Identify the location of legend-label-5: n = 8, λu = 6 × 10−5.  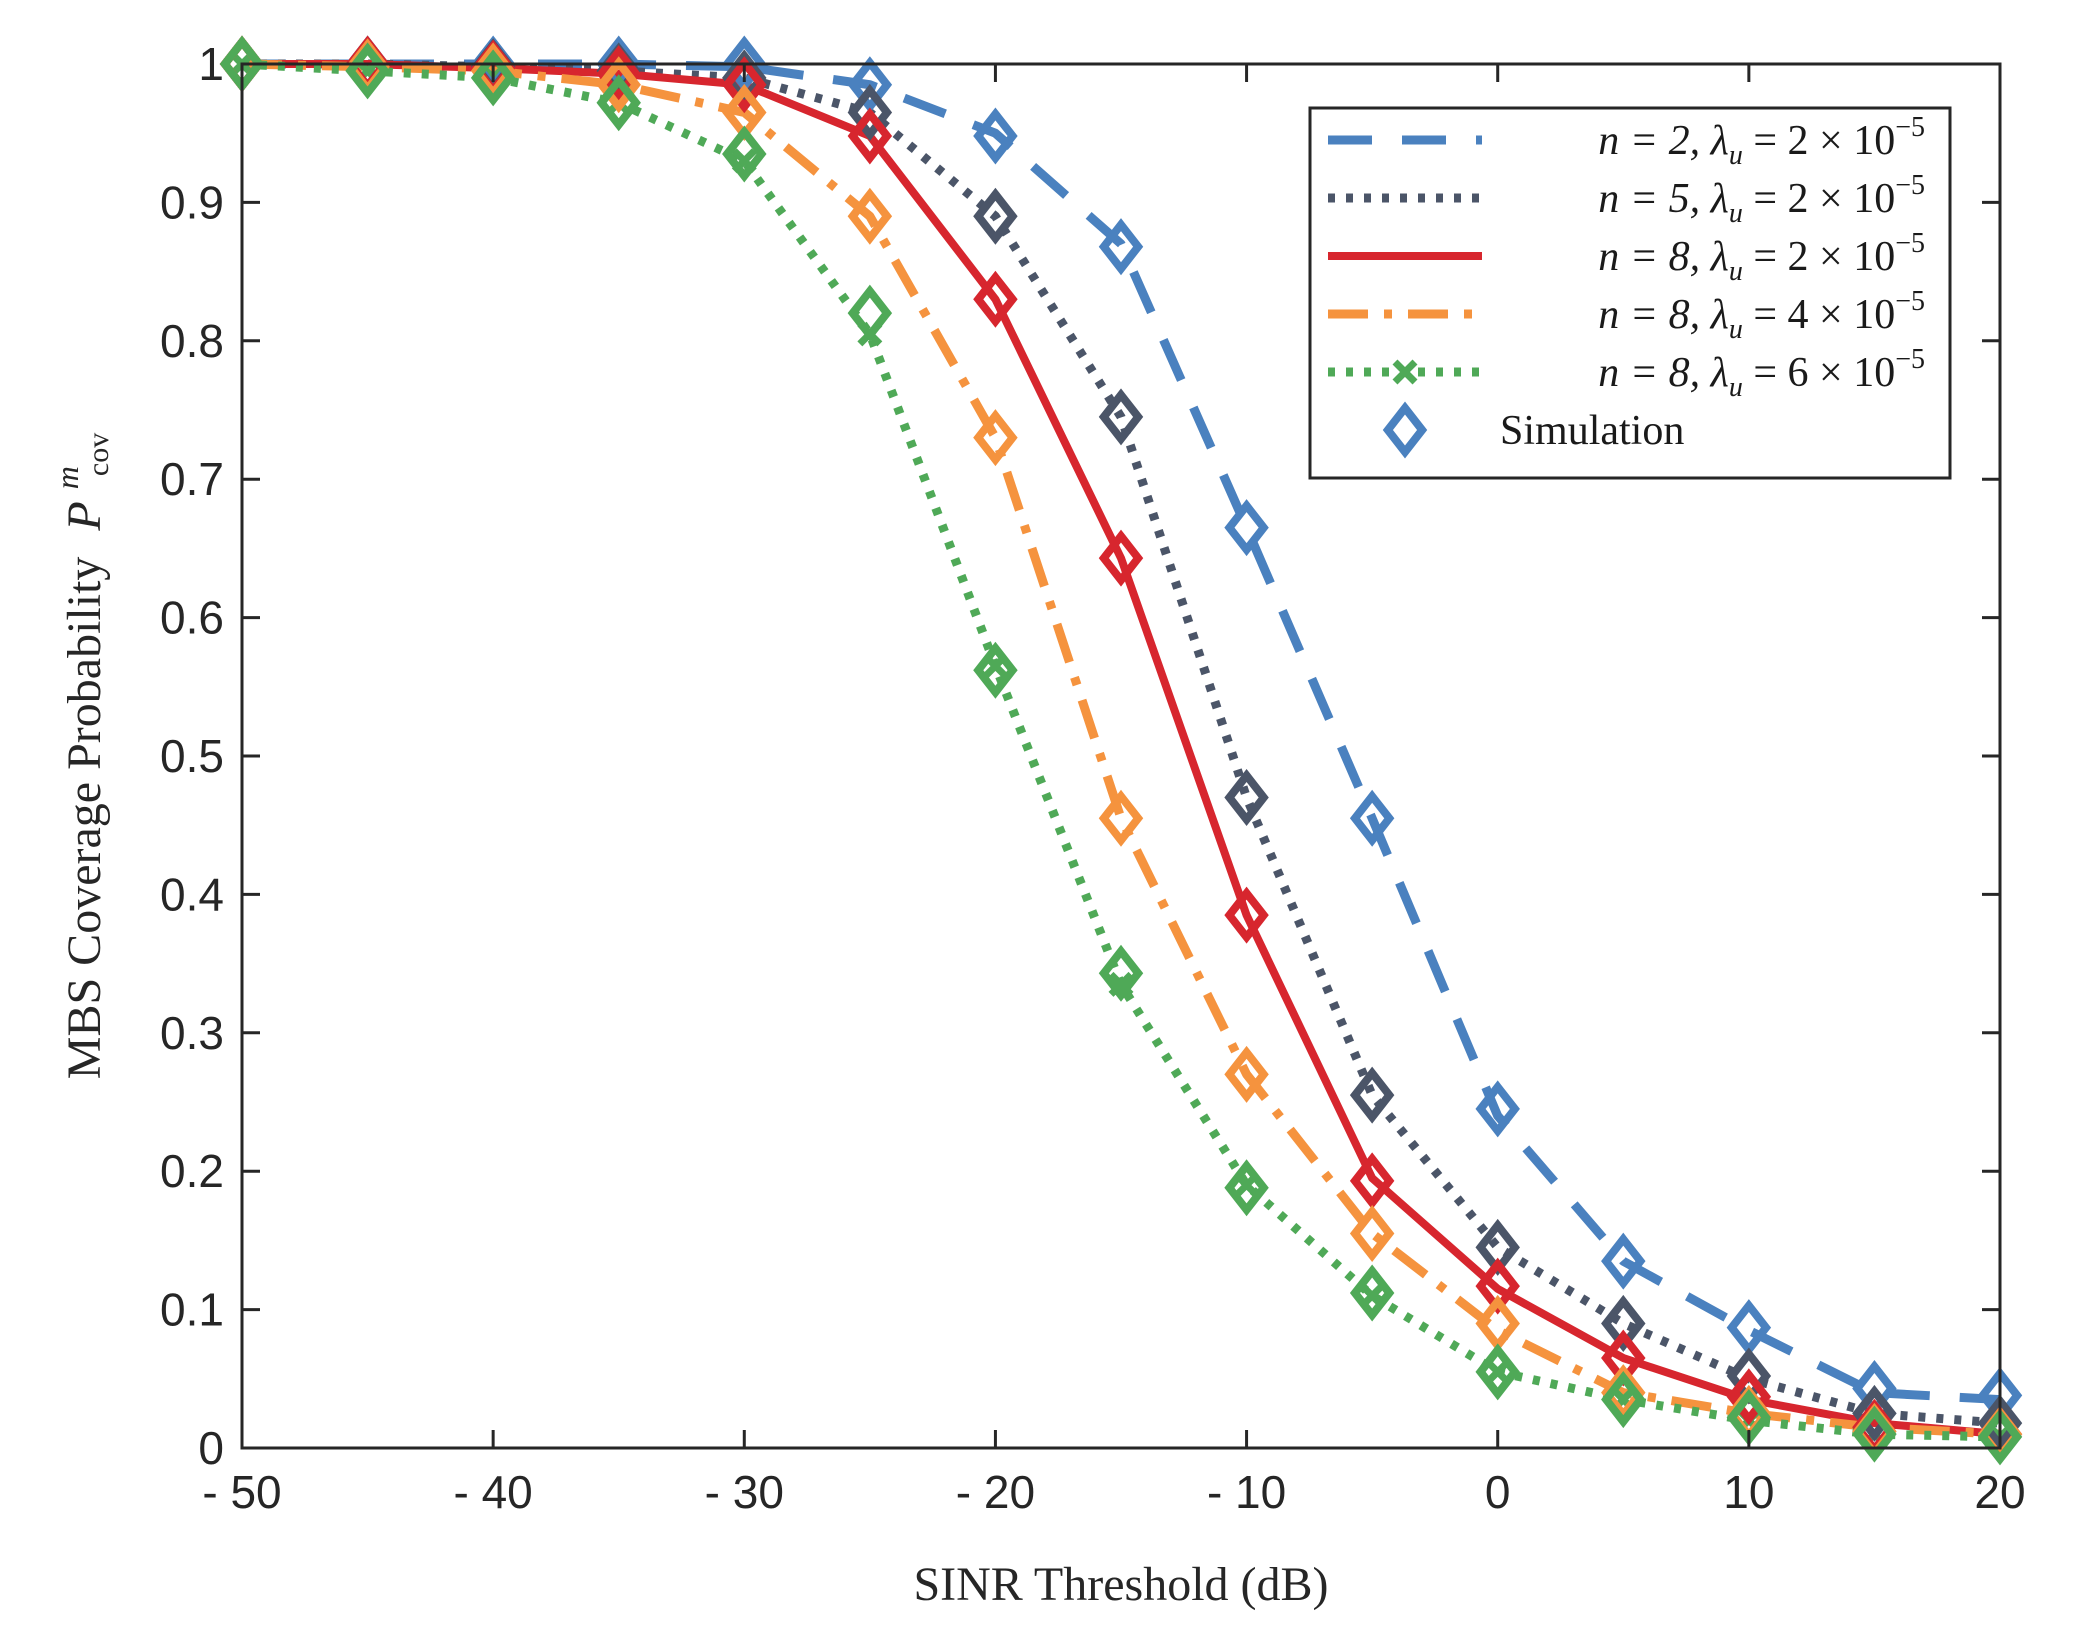
(1761, 373).